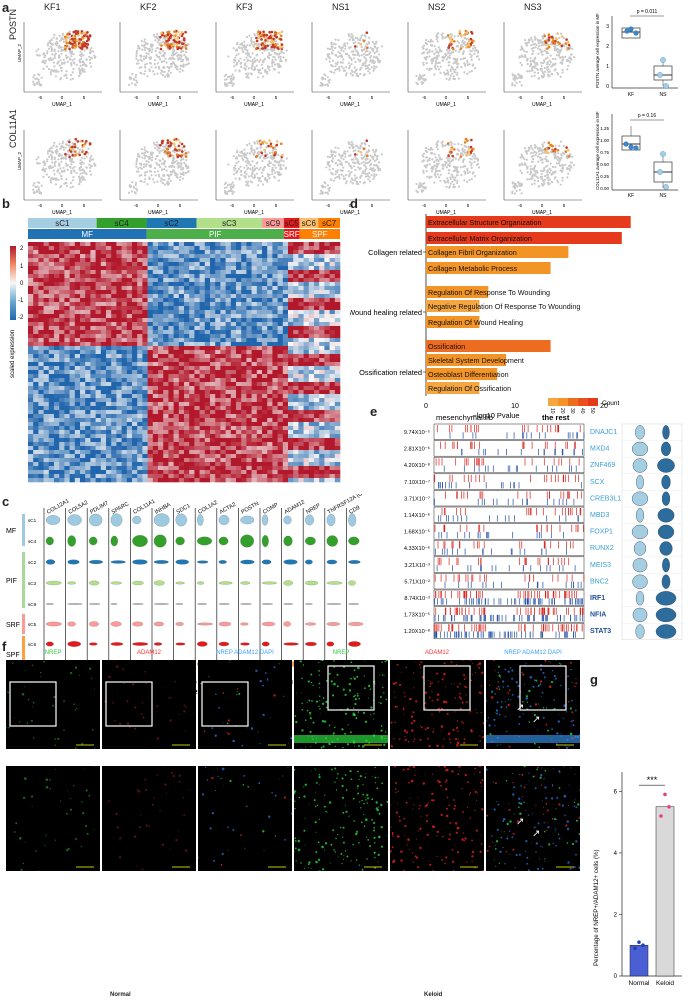 Image resolution: width=688 pixels, height=1000 pixels. I want to click on box1-ytick-1: 1, so click(607, 67).